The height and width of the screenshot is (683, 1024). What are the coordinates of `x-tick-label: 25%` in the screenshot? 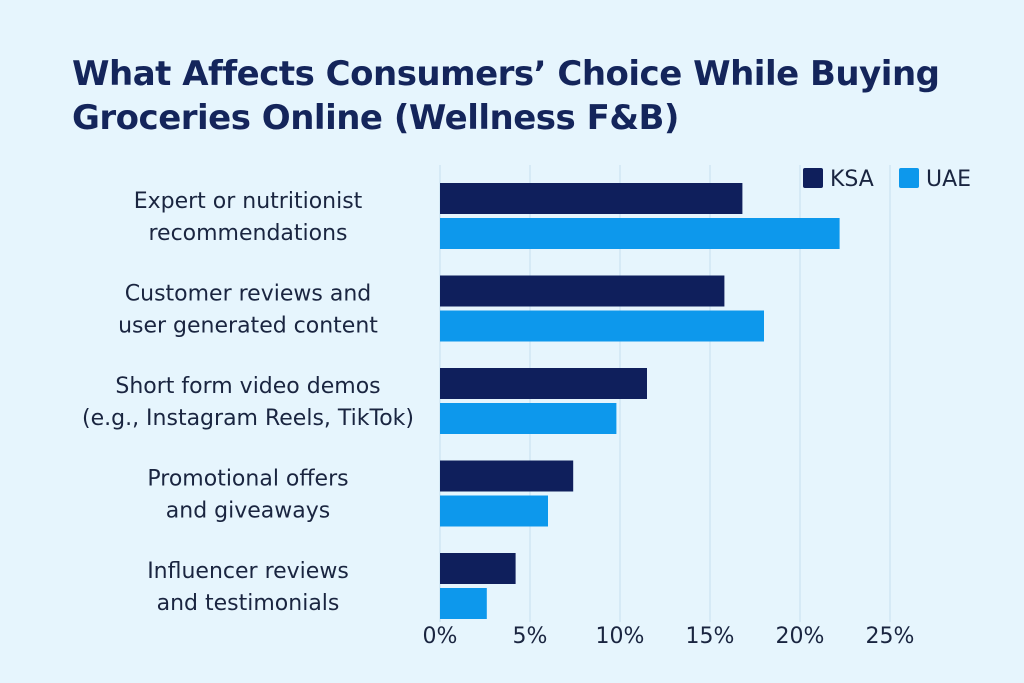 It's located at (890, 636).